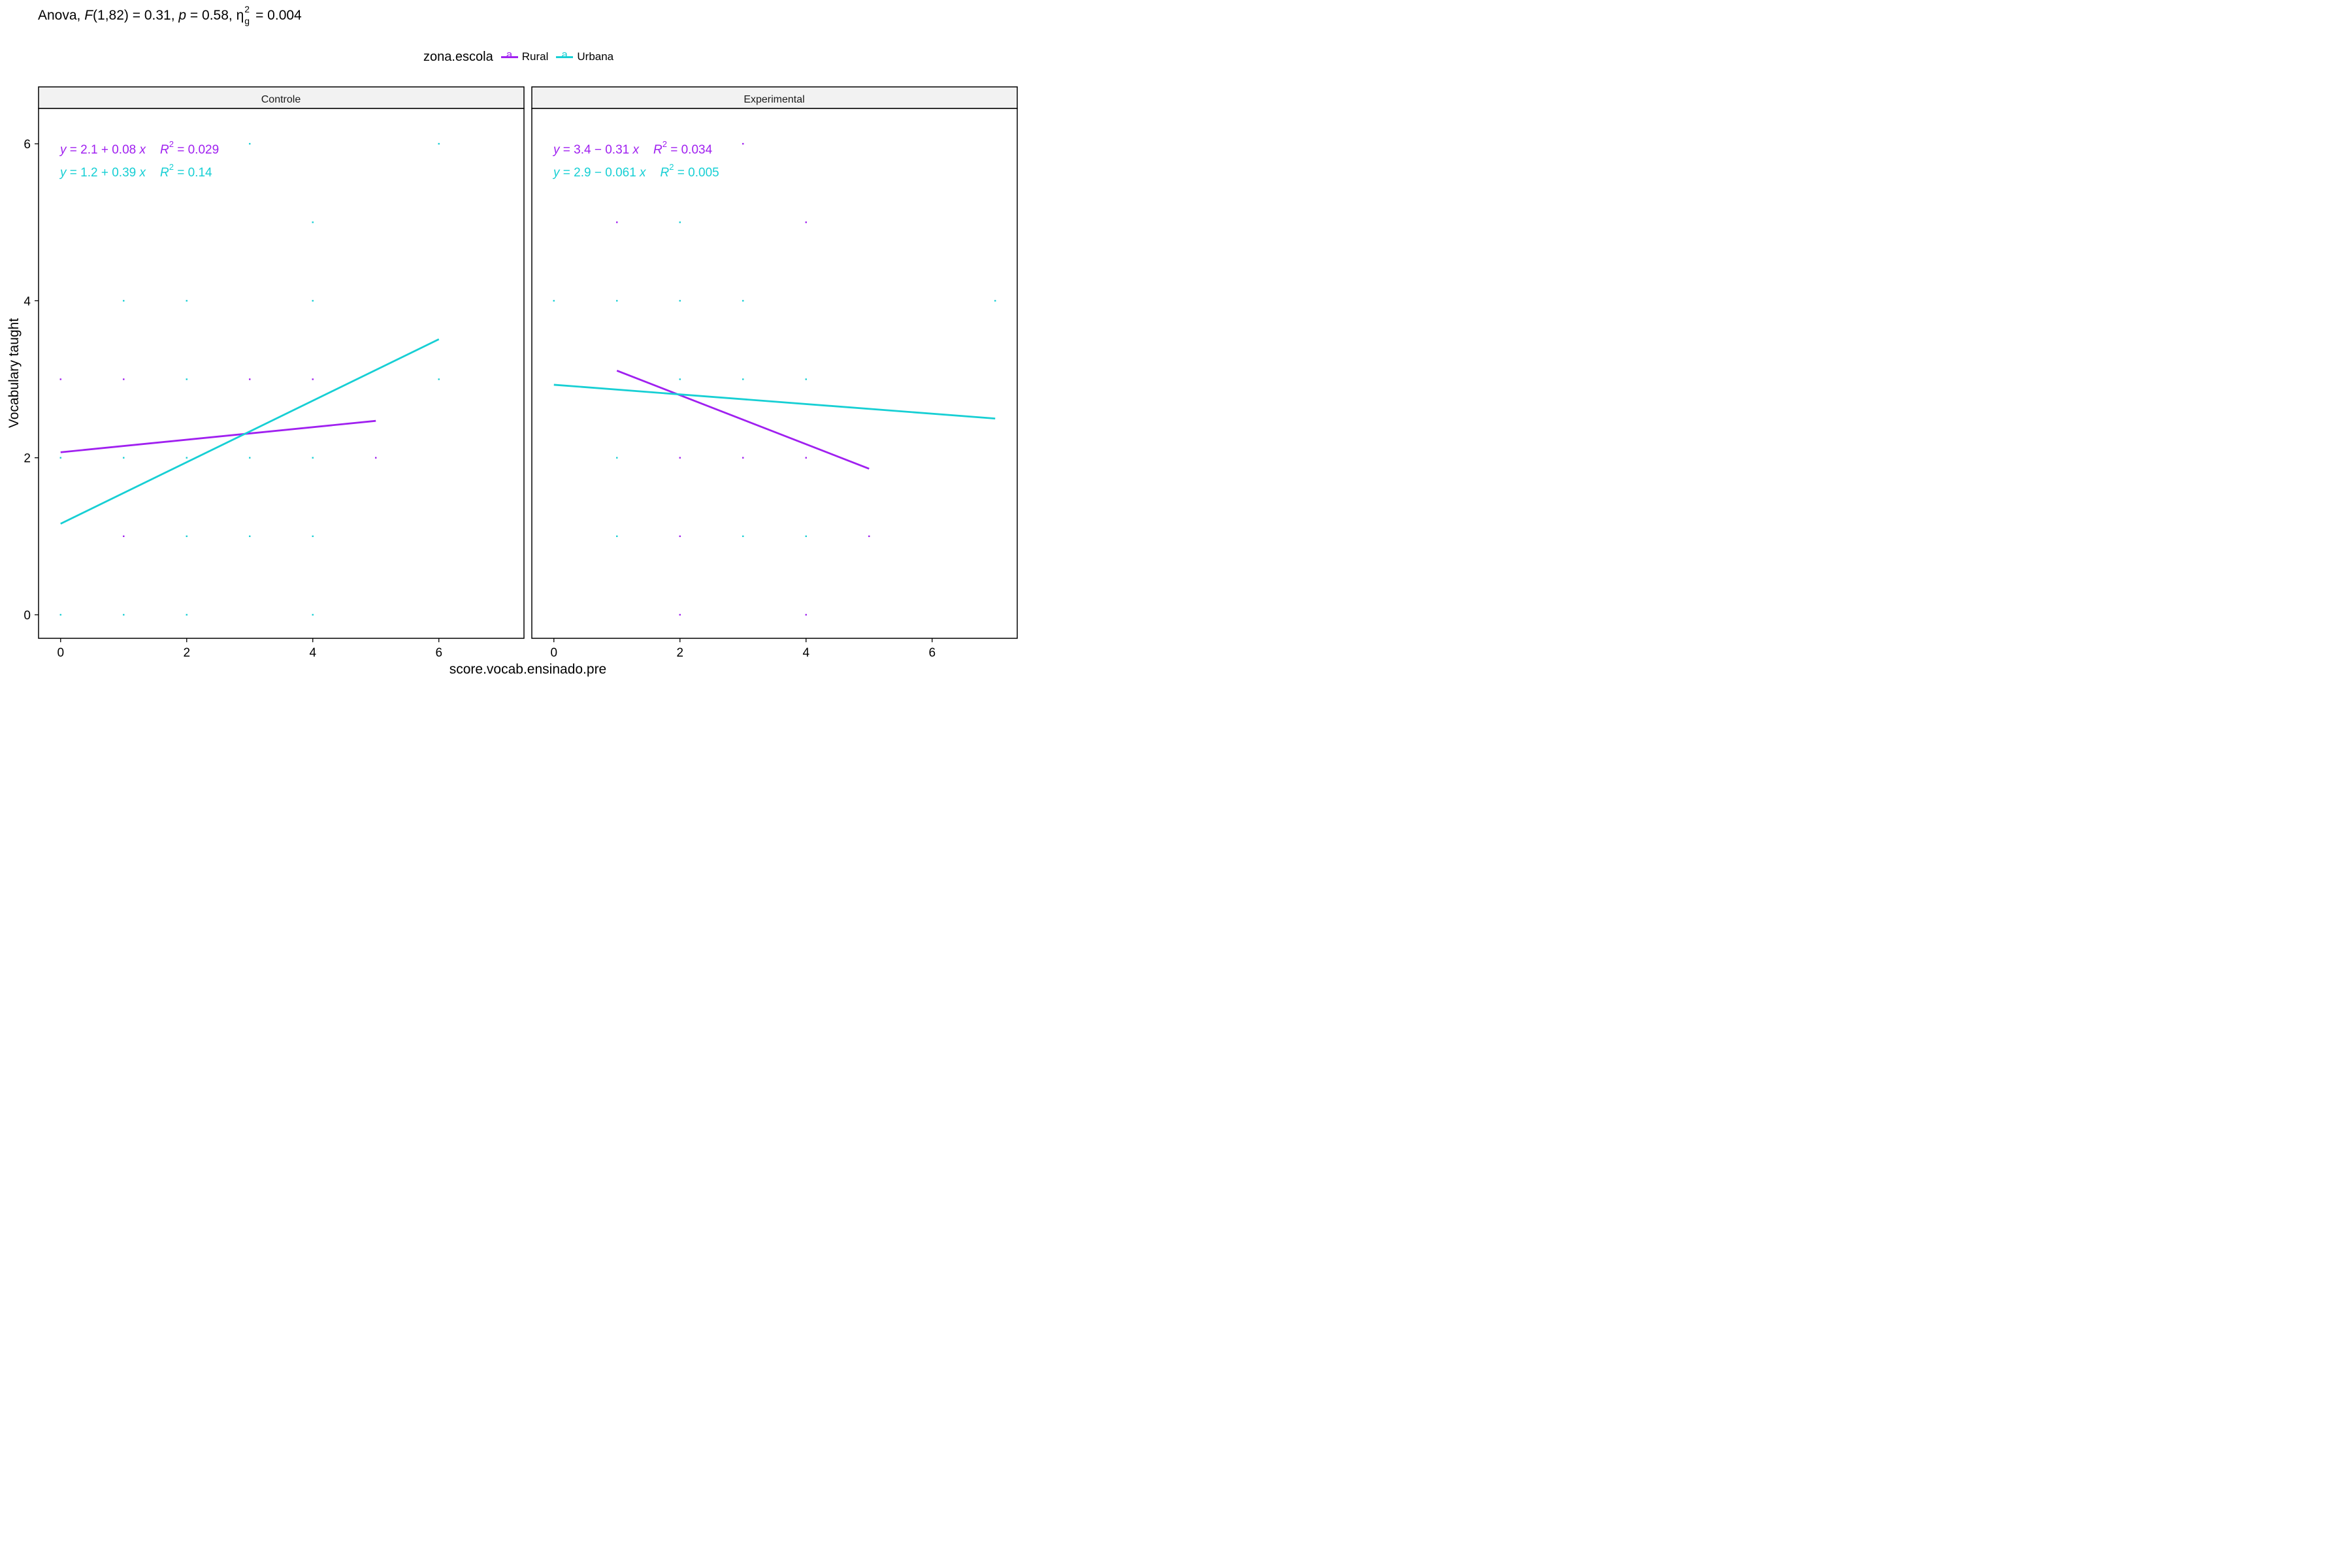 This screenshot has width=2352, height=1568. Describe the element at coordinates (27, 301) in the screenshot. I see `y-tick-label: 4` at that location.